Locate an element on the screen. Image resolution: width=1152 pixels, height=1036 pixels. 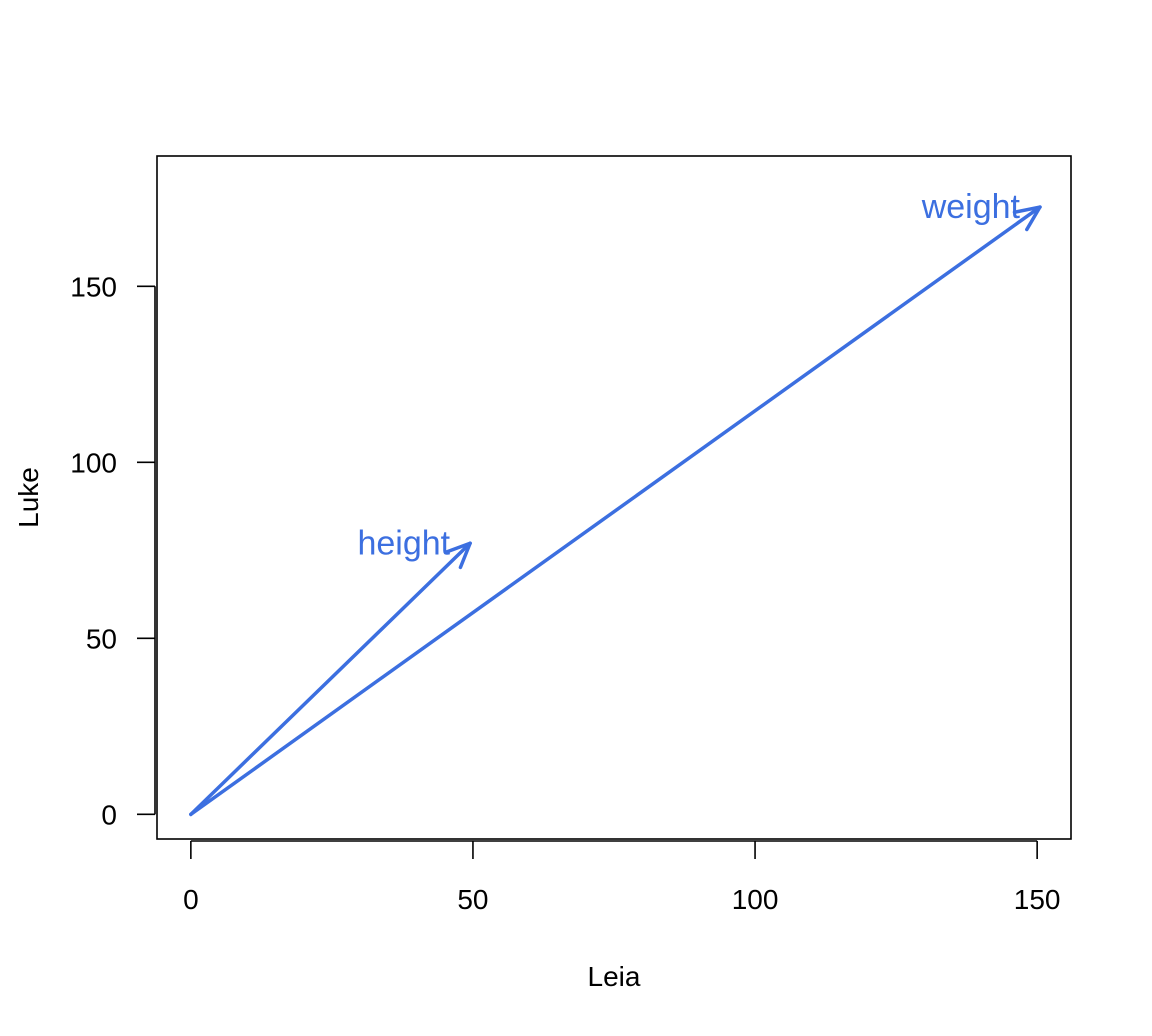
x-axis-tick-label: 150 is located at coordinates (1037, 899).